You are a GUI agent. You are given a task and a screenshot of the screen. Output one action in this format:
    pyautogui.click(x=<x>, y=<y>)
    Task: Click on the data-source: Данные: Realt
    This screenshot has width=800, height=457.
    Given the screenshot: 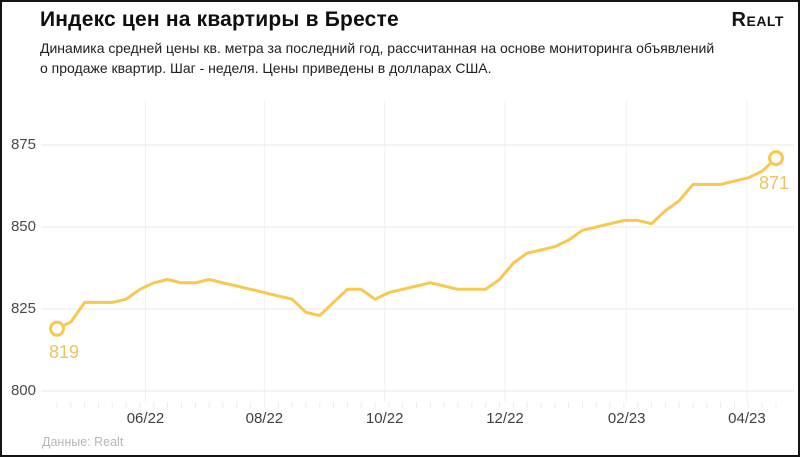 What is the action you would take?
    pyautogui.click(x=83, y=442)
    